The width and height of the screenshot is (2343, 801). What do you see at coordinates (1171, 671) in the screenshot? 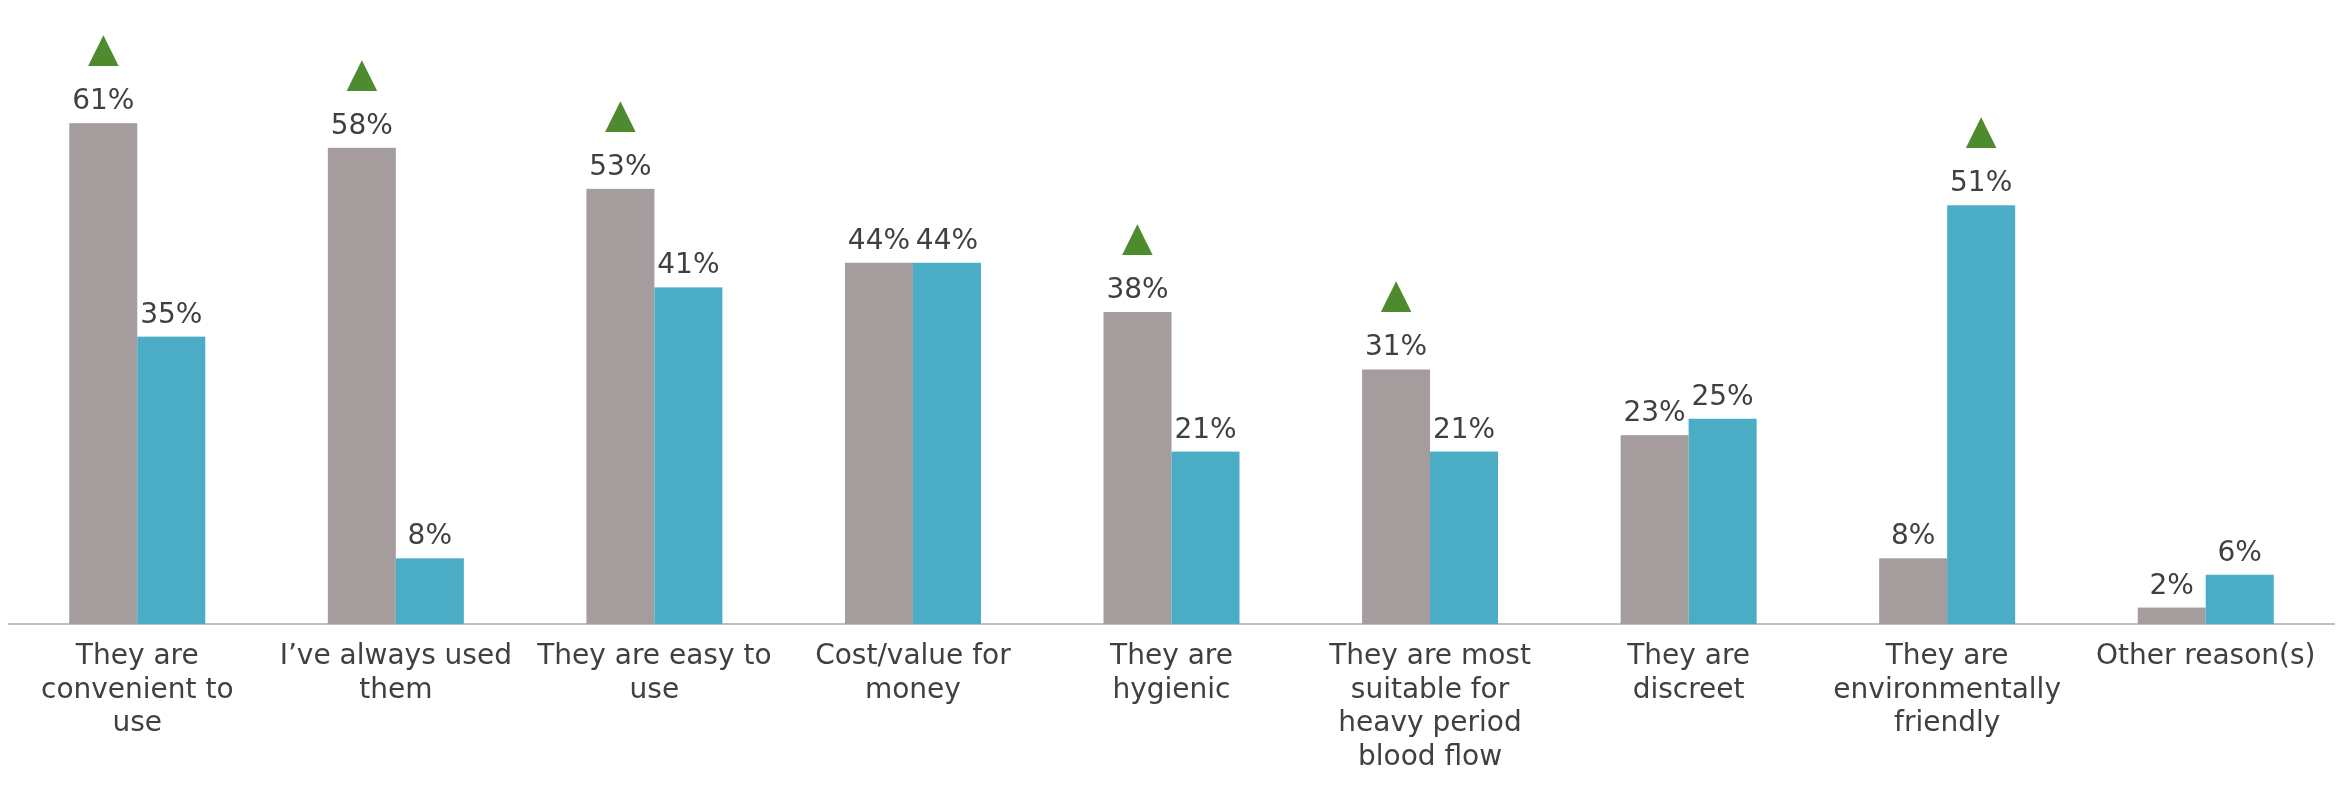
I see `x-tick-label: They are hygienic` at bounding box center [1171, 671].